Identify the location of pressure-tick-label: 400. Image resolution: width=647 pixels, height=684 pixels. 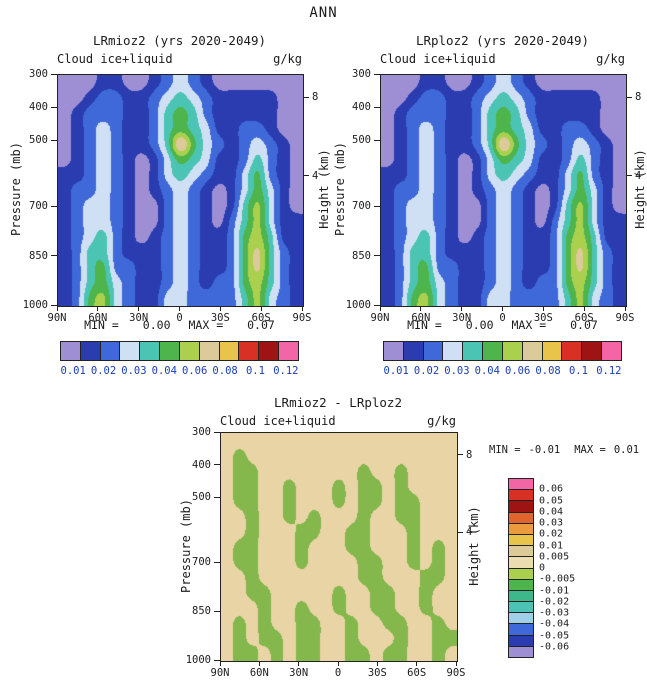
(201, 464).